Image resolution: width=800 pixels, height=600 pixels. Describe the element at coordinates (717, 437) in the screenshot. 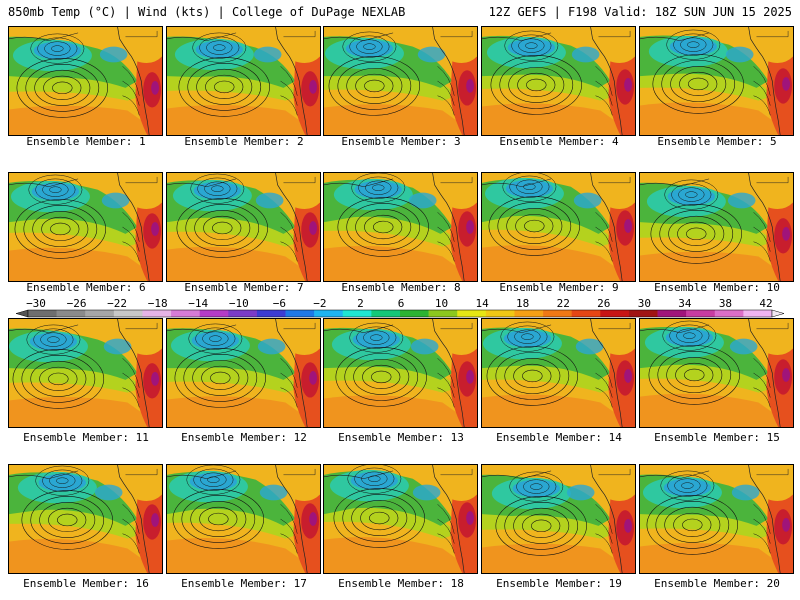

I see `ensemble-member-label: Ensemble Member: 15` at that location.